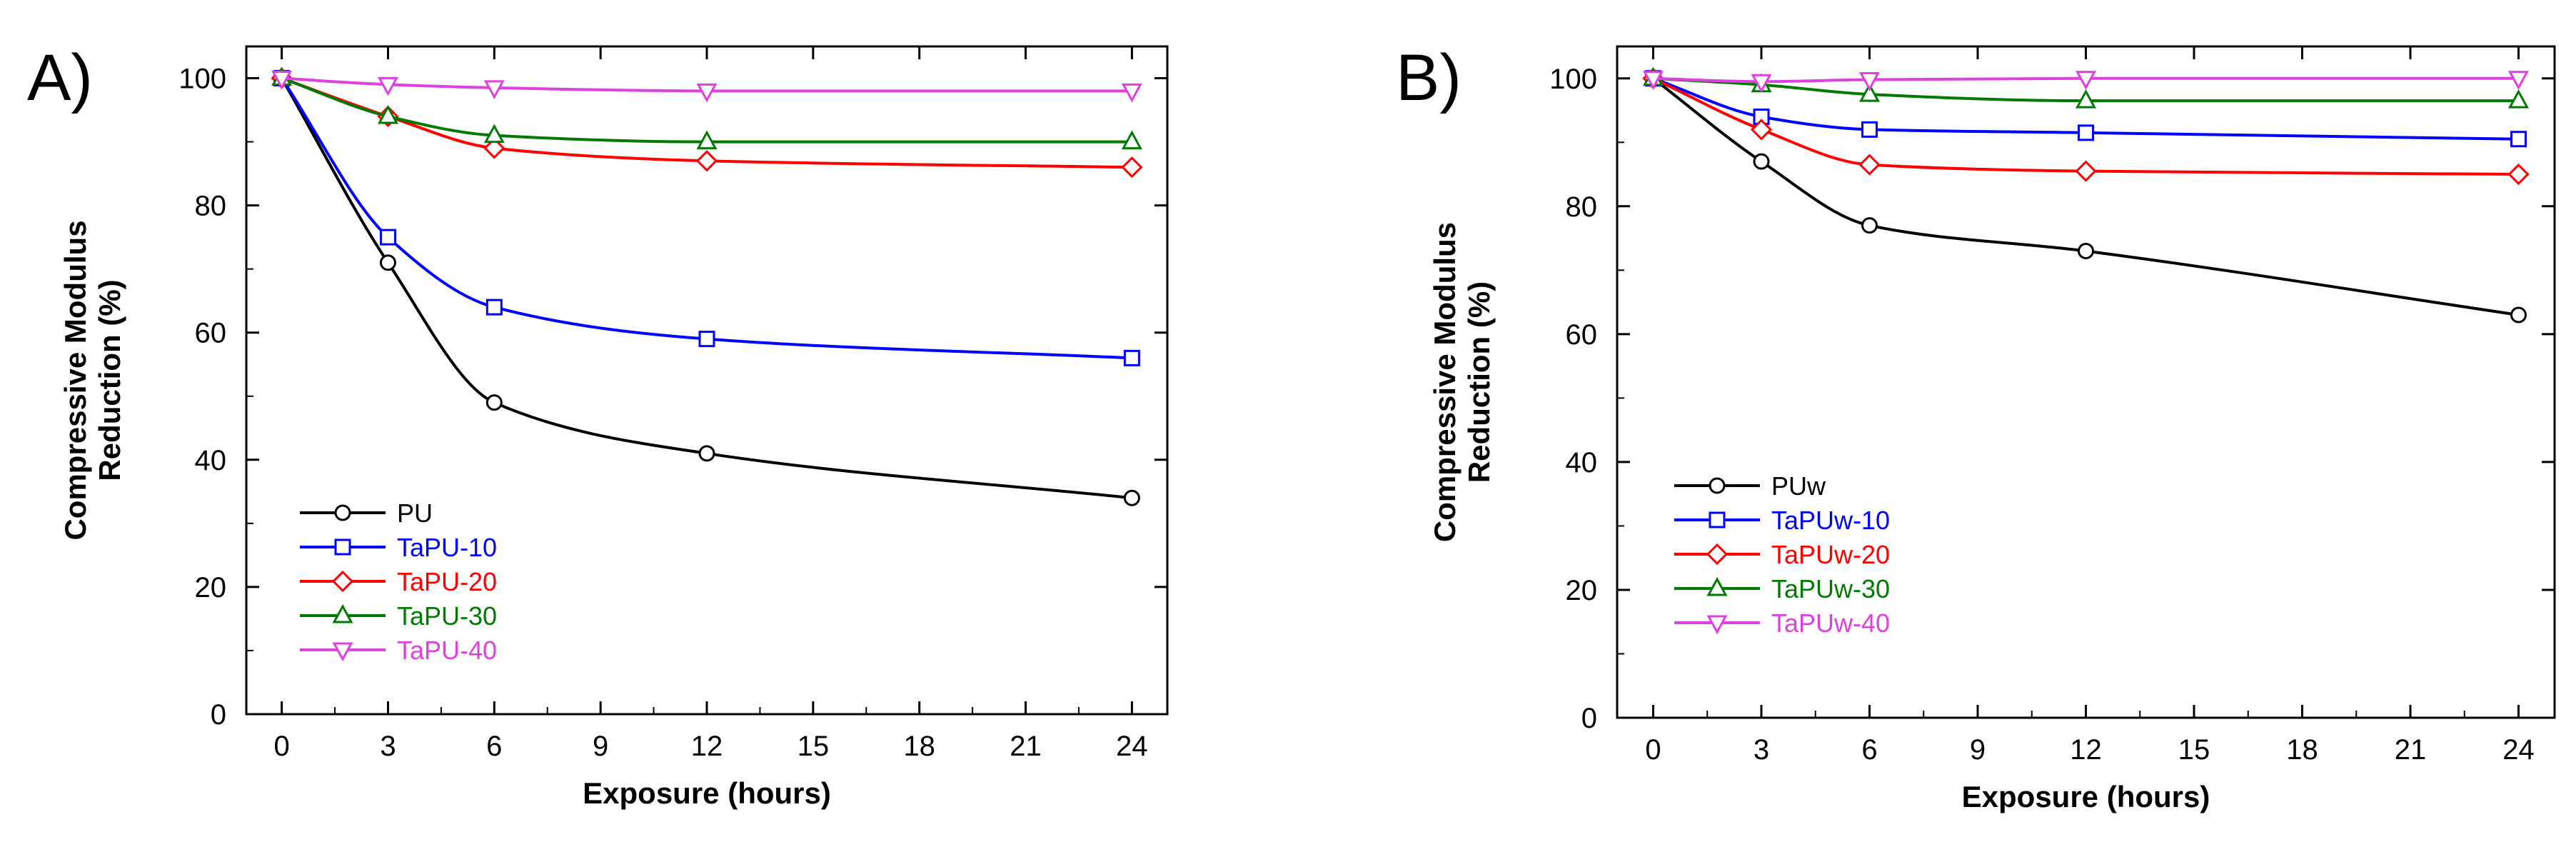  I want to click on legend-label: TaPU-20, so click(447, 581).